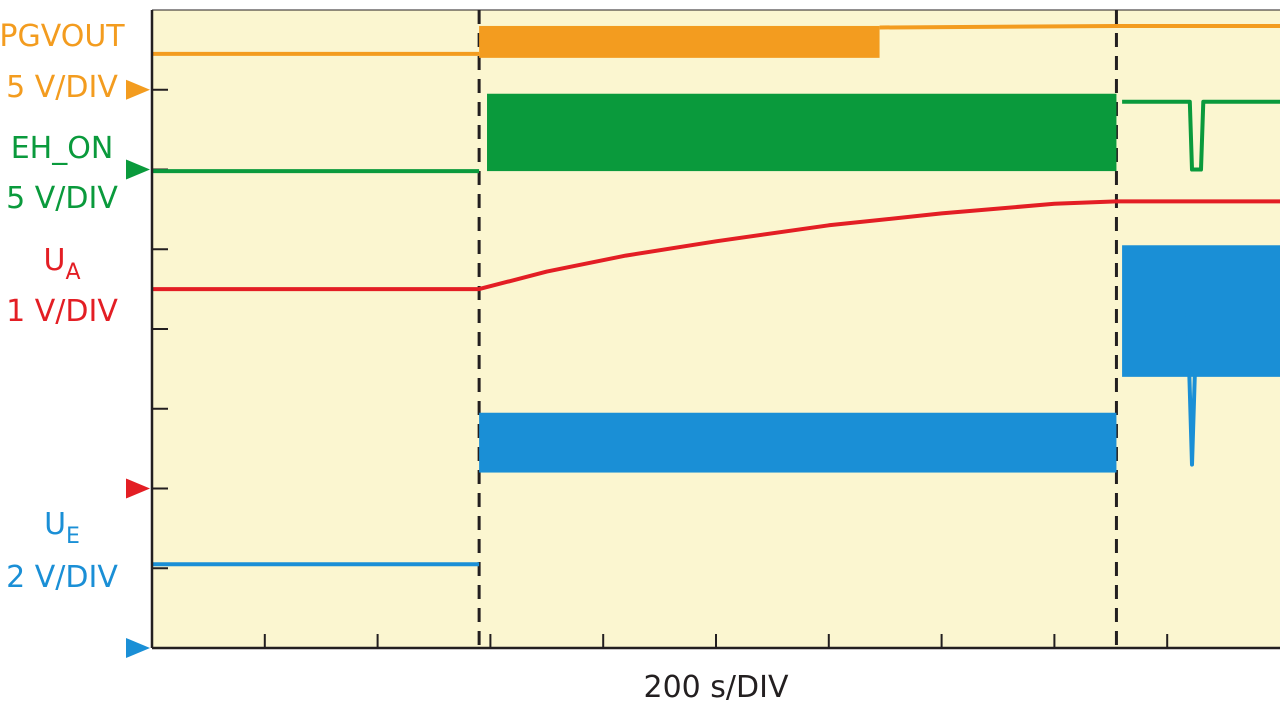 This screenshot has height=721, width=1280. I want to click on trace-pgvout-band, so click(679, 41).